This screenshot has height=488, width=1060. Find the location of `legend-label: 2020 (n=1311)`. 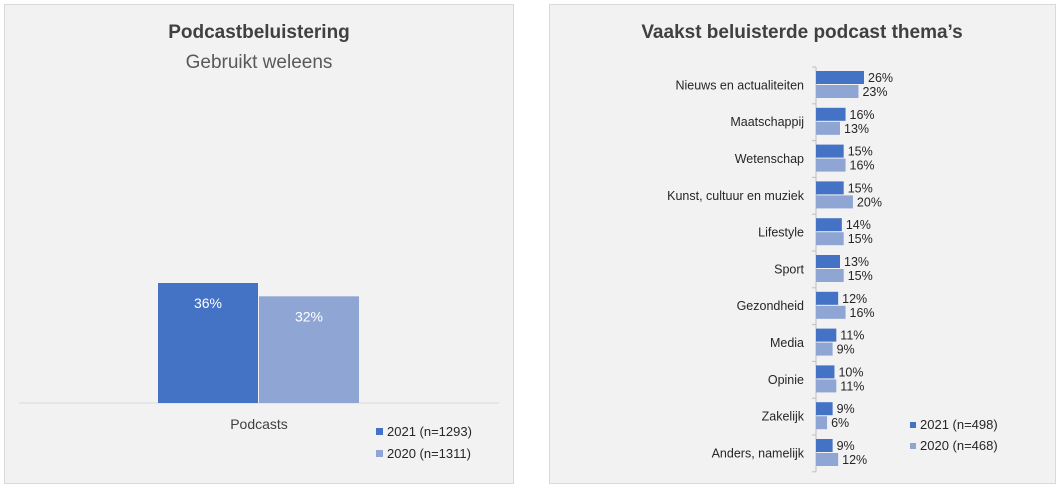

legend-label: 2020 (n=1311) is located at coordinates (429, 453).